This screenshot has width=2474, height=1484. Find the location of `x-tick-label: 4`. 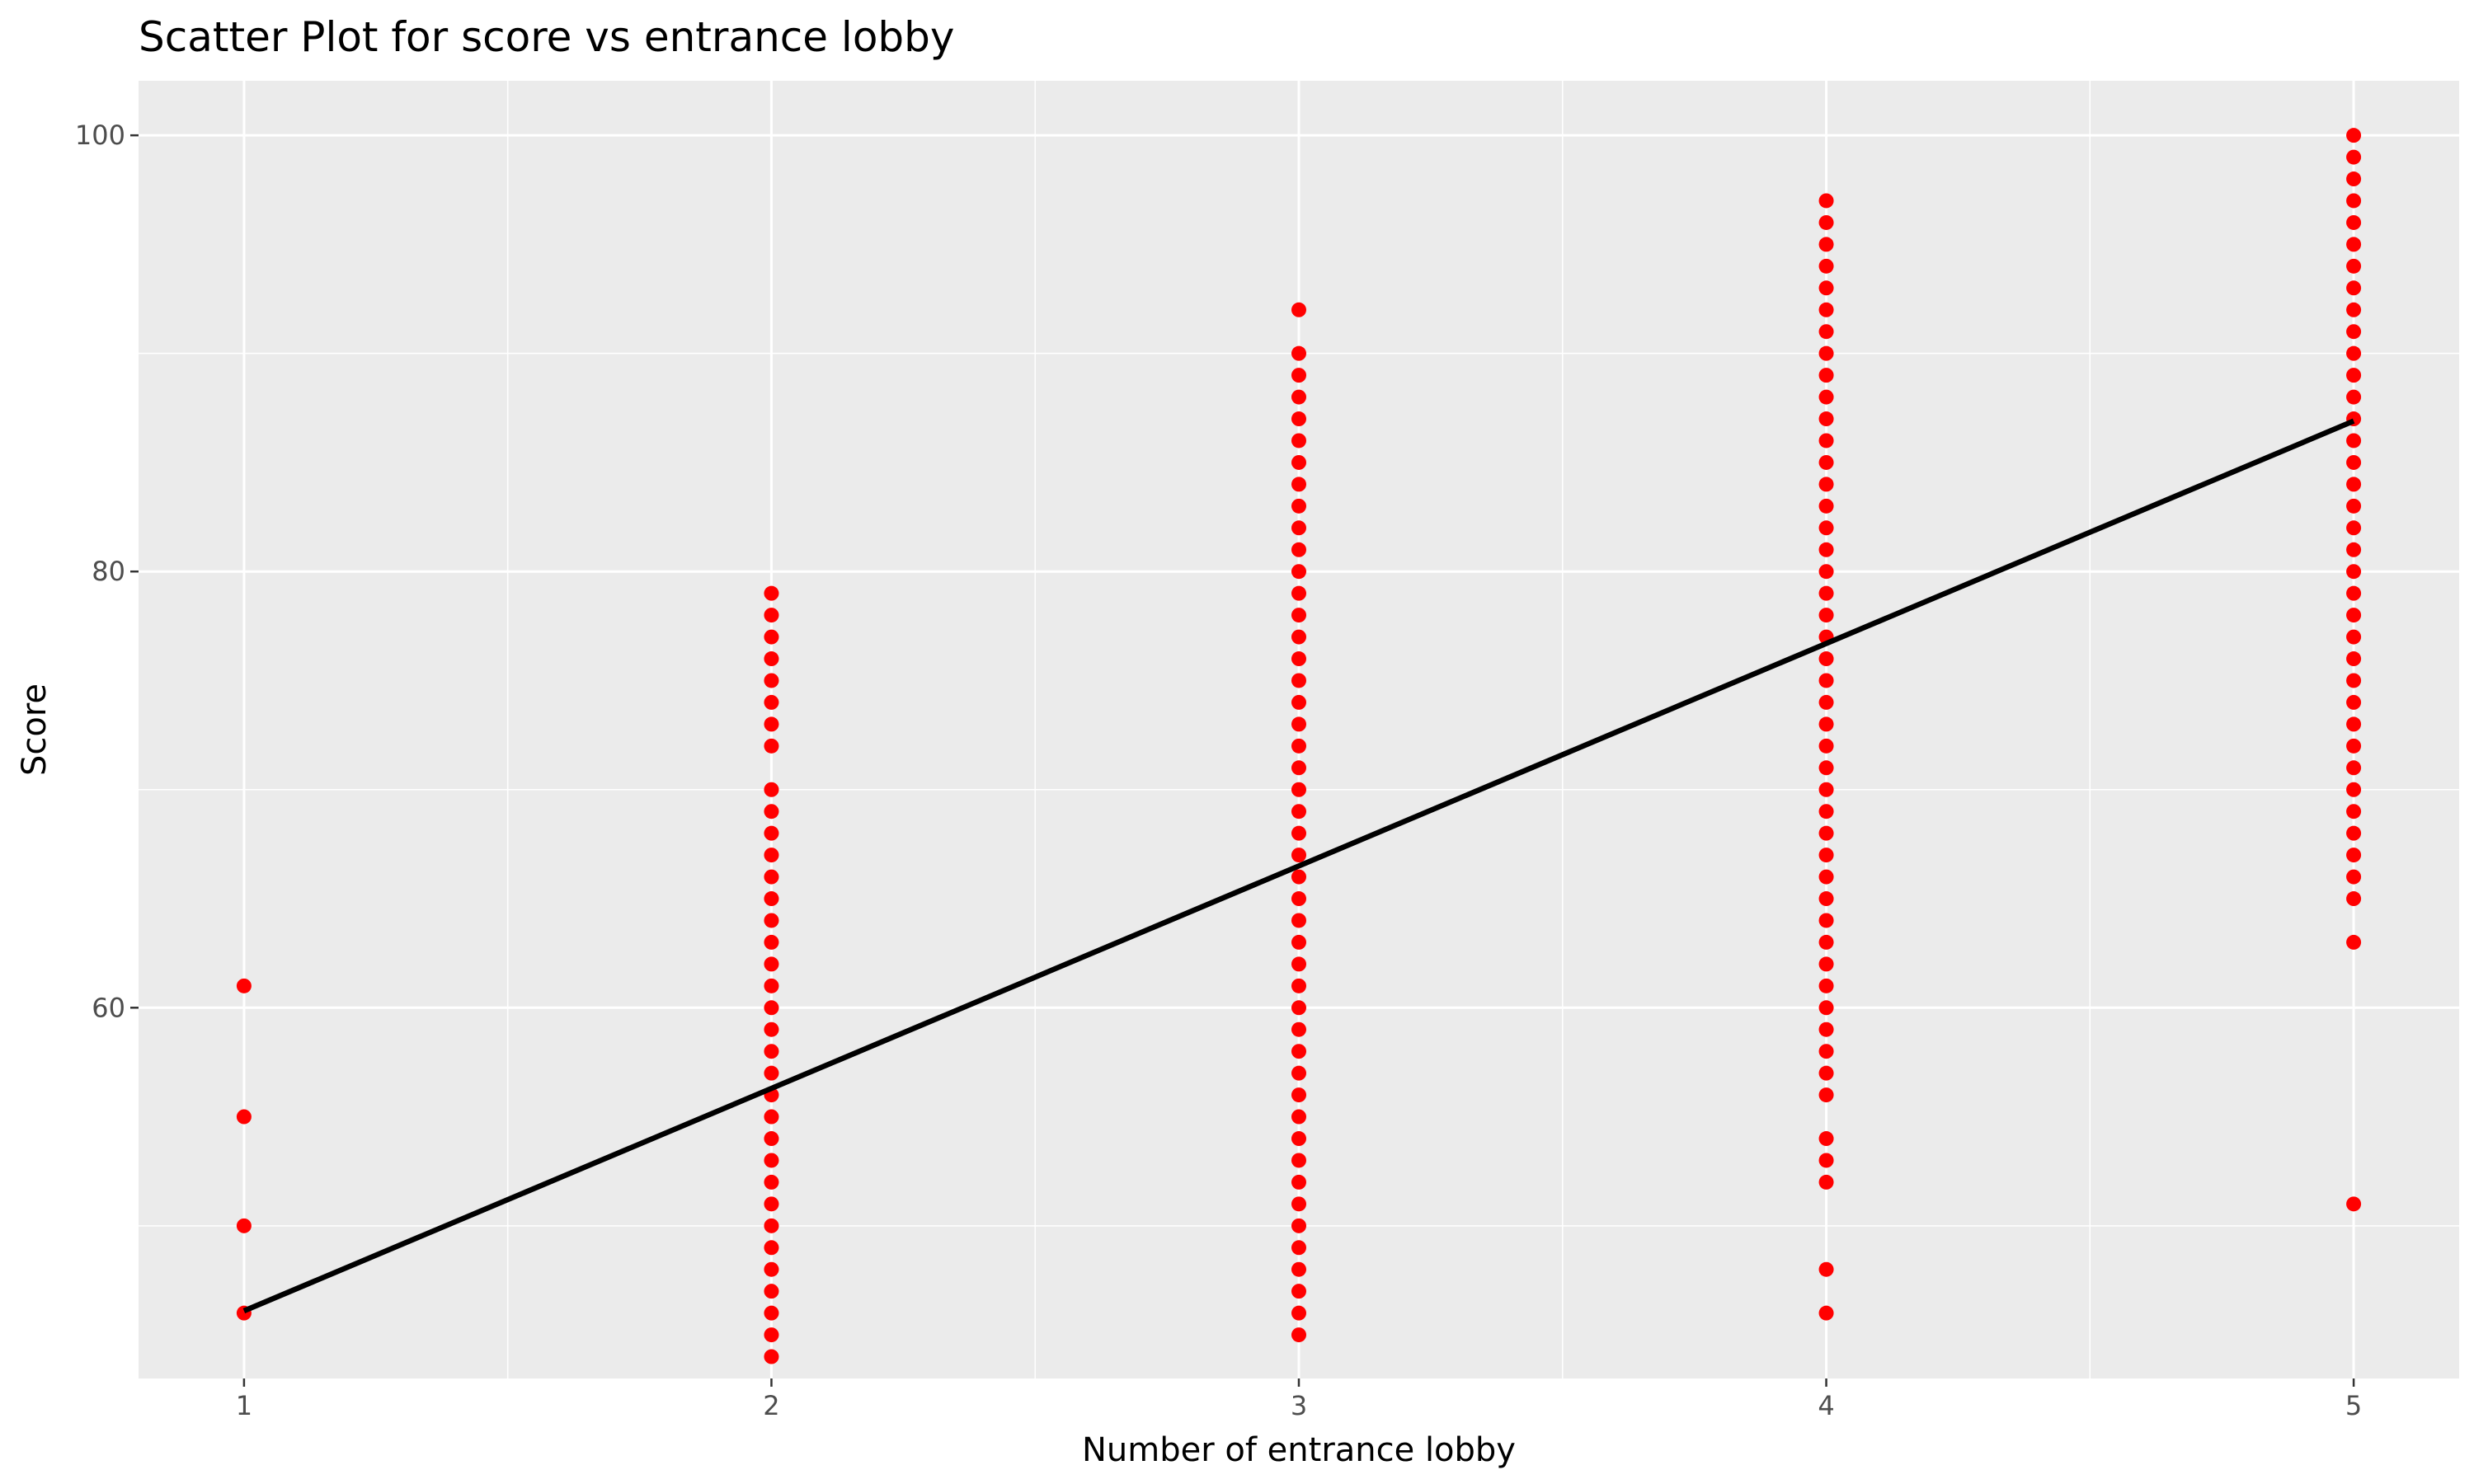

x-tick-label: 4 is located at coordinates (1826, 1405).